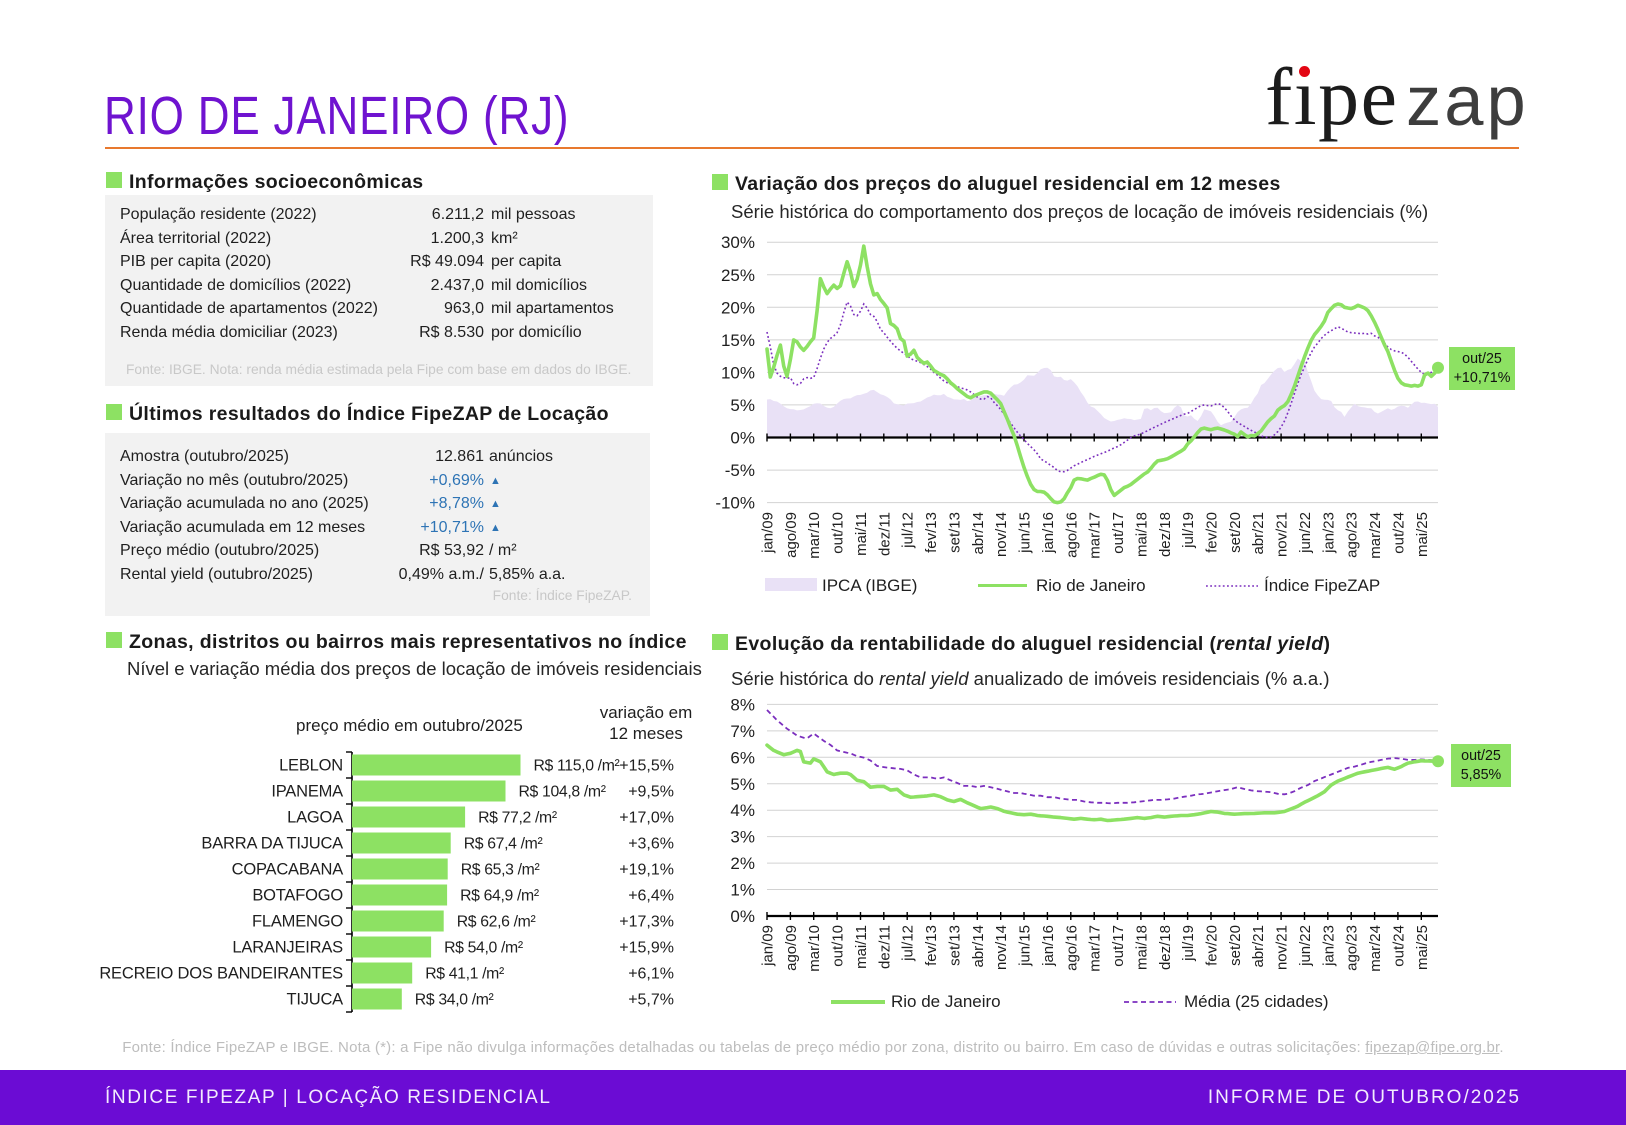 Image resolution: width=1626 pixels, height=1125 pixels. I want to click on svg-text: COPACABANA, so click(288, 870).